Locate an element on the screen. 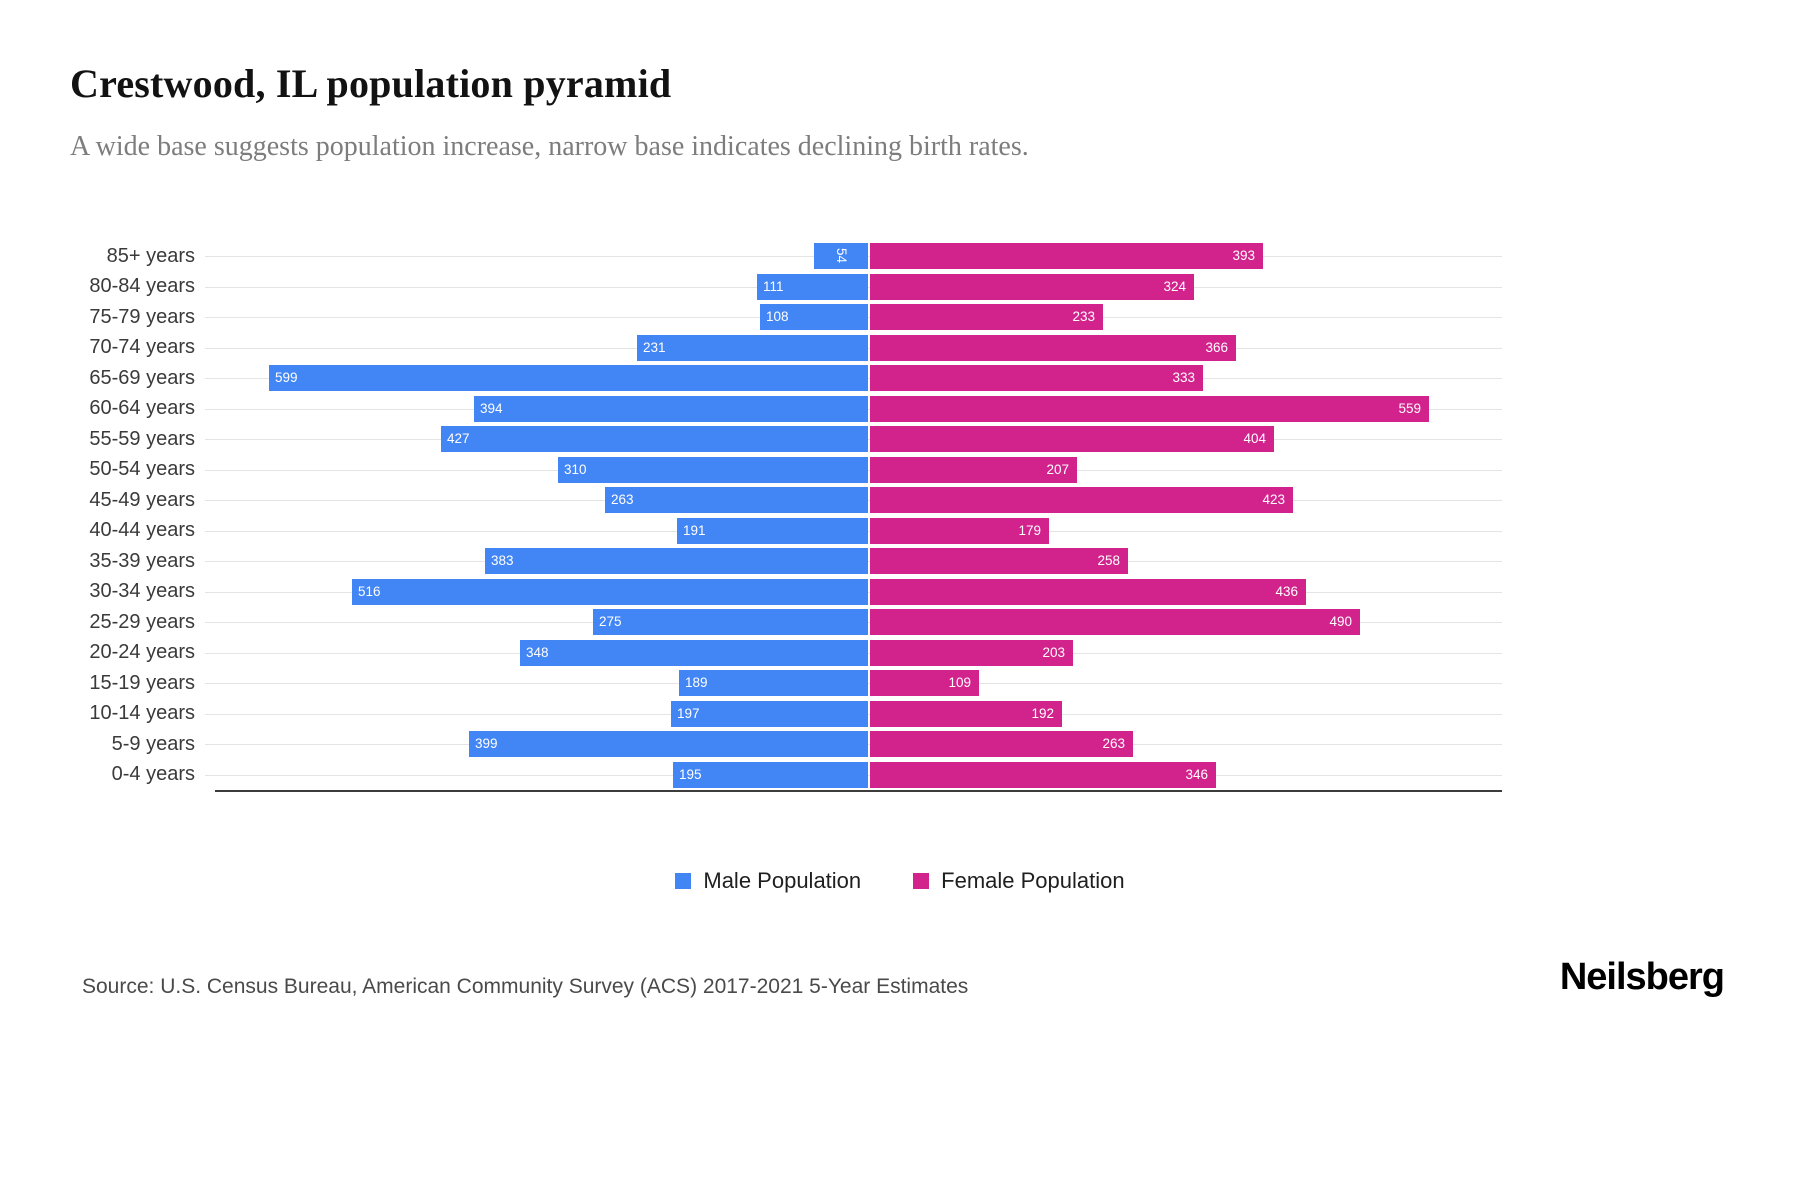 The height and width of the screenshot is (1200, 1800). male-value-label: 310 is located at coordinates (575, 469).